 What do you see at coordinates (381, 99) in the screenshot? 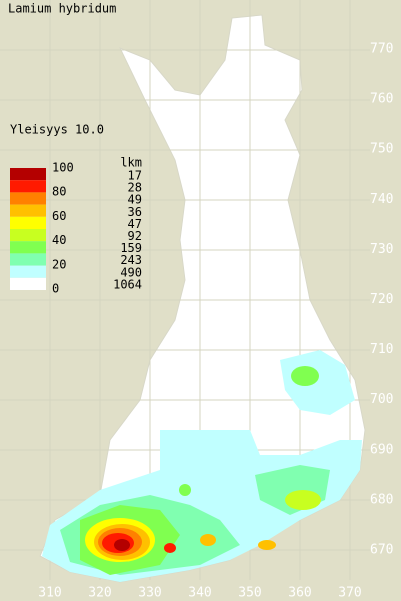
I see `y-label: 760` at bounding box center [381, 99].